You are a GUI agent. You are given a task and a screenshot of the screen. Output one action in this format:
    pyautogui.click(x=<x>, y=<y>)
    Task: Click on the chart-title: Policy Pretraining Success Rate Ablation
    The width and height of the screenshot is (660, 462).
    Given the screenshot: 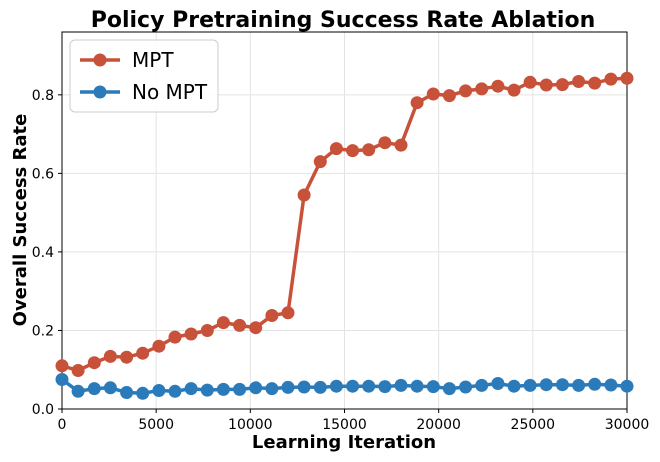 What is the action you would take?
    pyautogui.click(x=343, y=20)
    